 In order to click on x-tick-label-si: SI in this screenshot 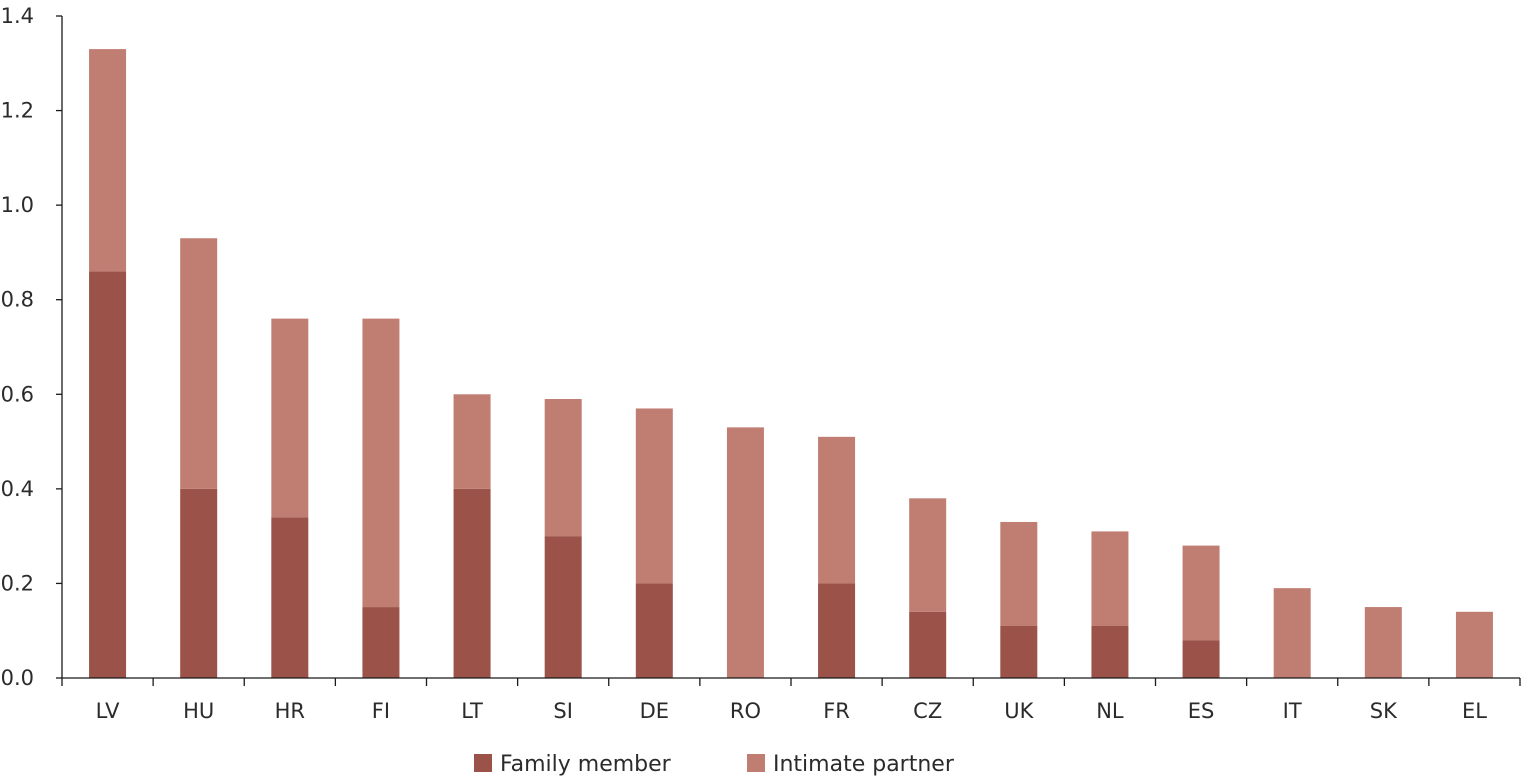, I will do `click(563, 711)`.